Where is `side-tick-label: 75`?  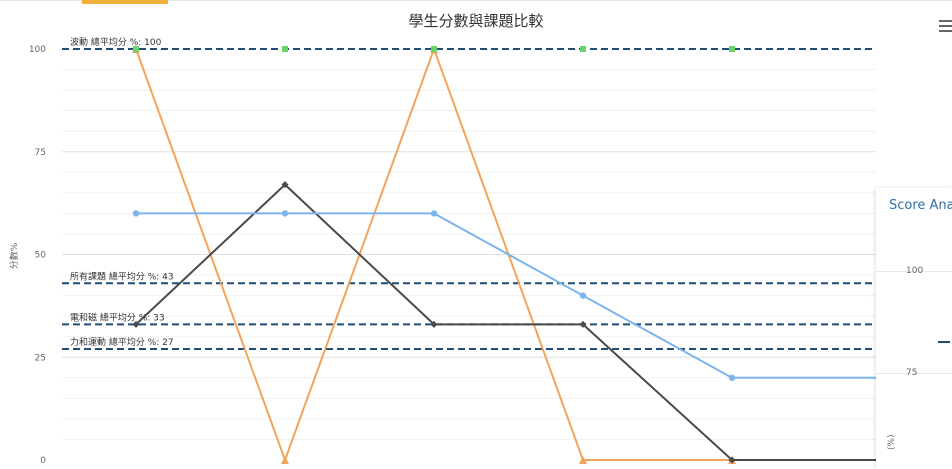 side-tick-label: 75 is located at coordinates (912, 373).